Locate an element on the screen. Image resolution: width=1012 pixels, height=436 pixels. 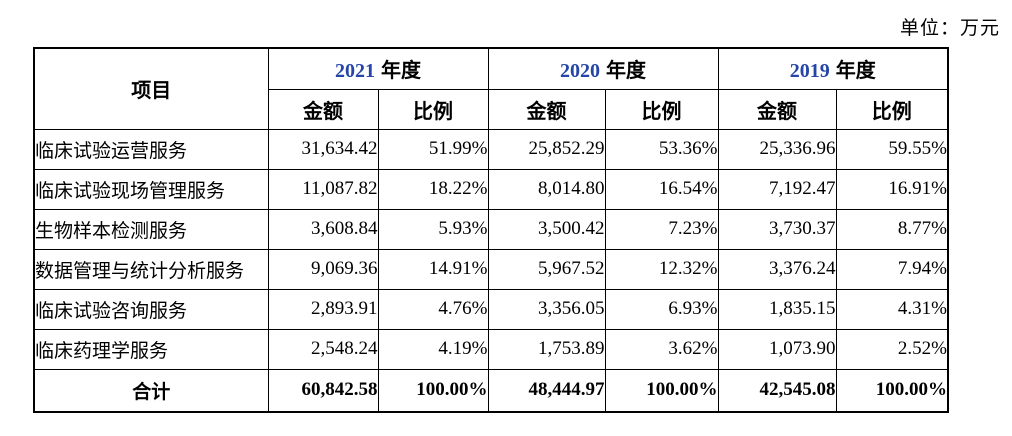
column-header-year-2020: 2020 年度 is located at coordinates (603, 68).